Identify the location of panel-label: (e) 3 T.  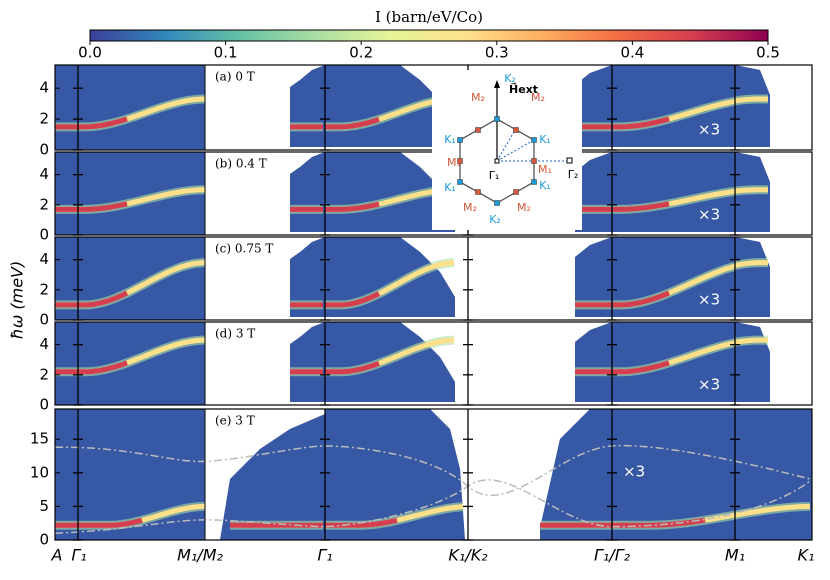
(235, 421).